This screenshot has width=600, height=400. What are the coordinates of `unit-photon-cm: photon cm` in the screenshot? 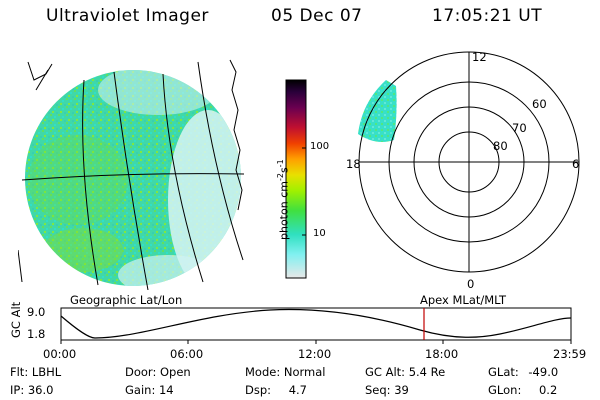 It's located at (284, 210).